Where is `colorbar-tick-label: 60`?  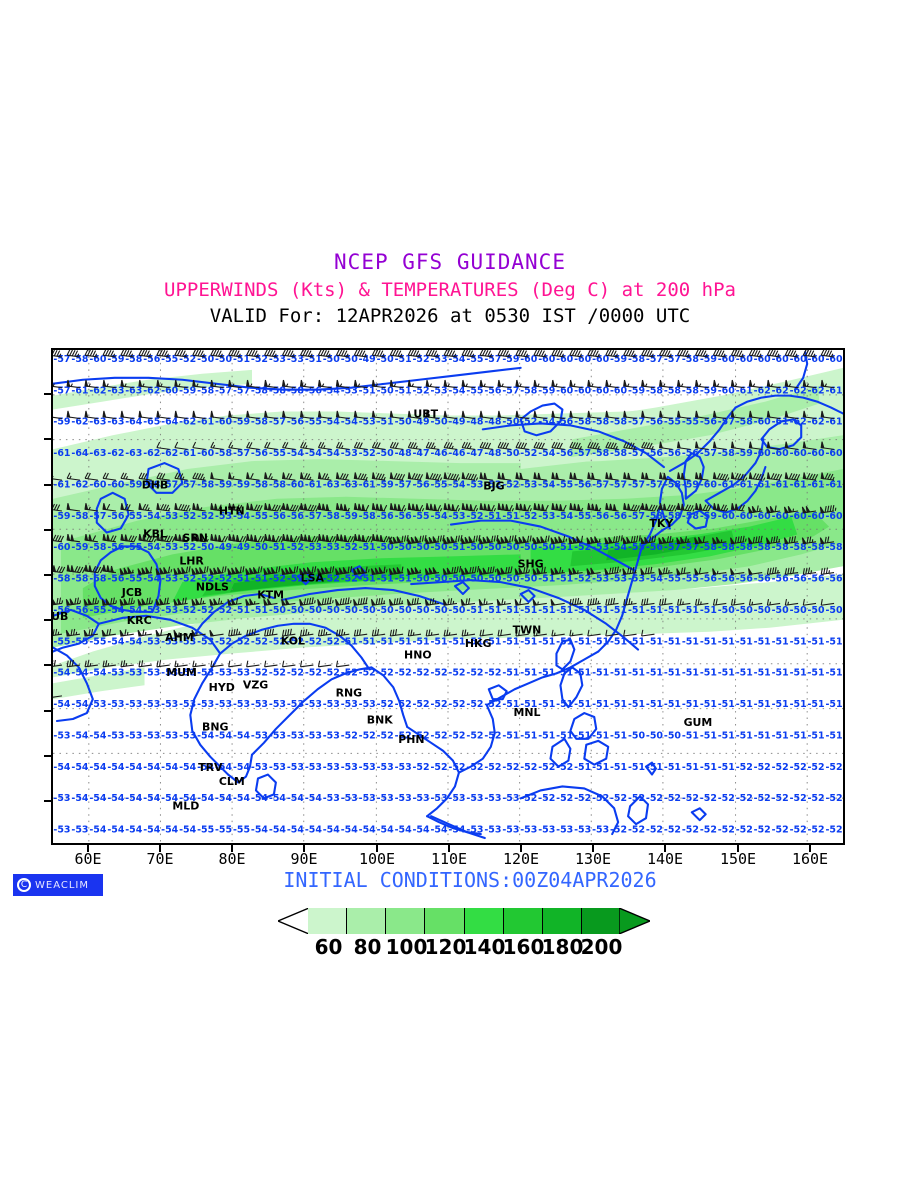 colorbar-tick-label: 60 is located at coordinates (328, 947).